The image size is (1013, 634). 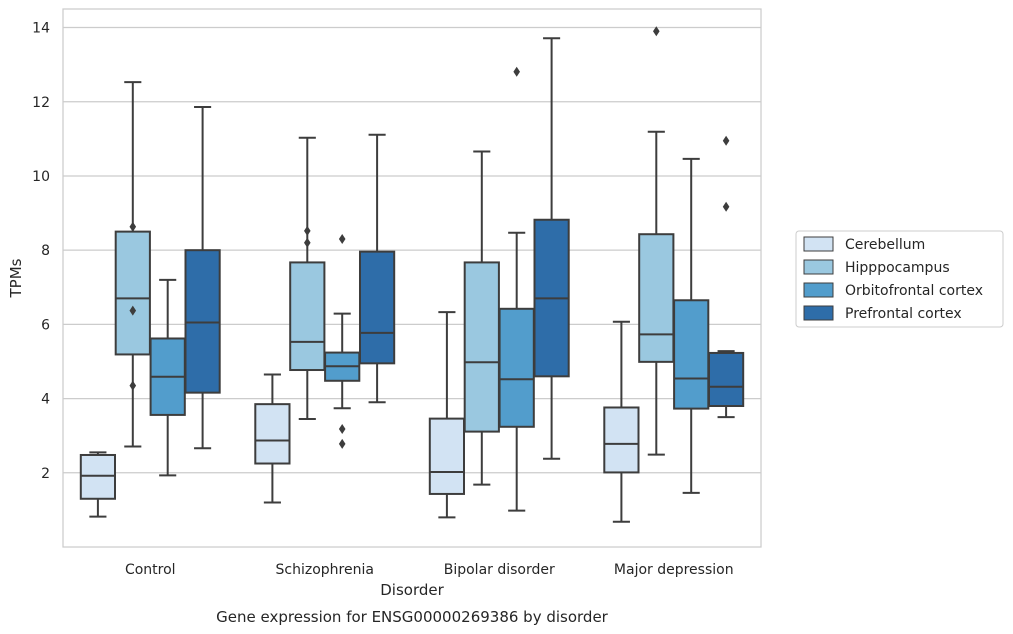 I want to click on legend-frame, so click(x=899, y=279).